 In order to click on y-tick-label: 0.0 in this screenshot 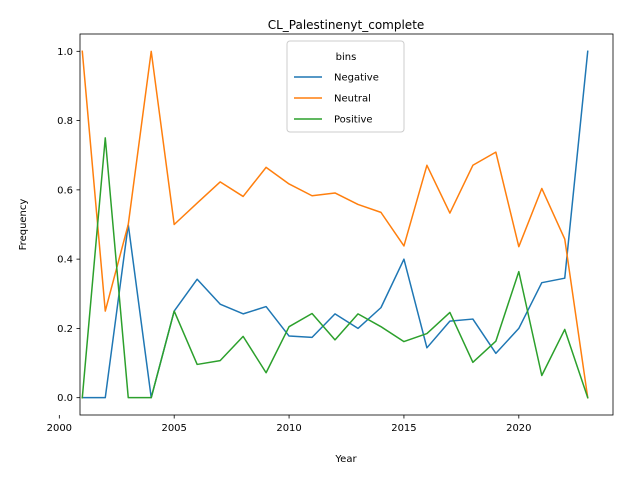, I will do `click(65, 398)`.